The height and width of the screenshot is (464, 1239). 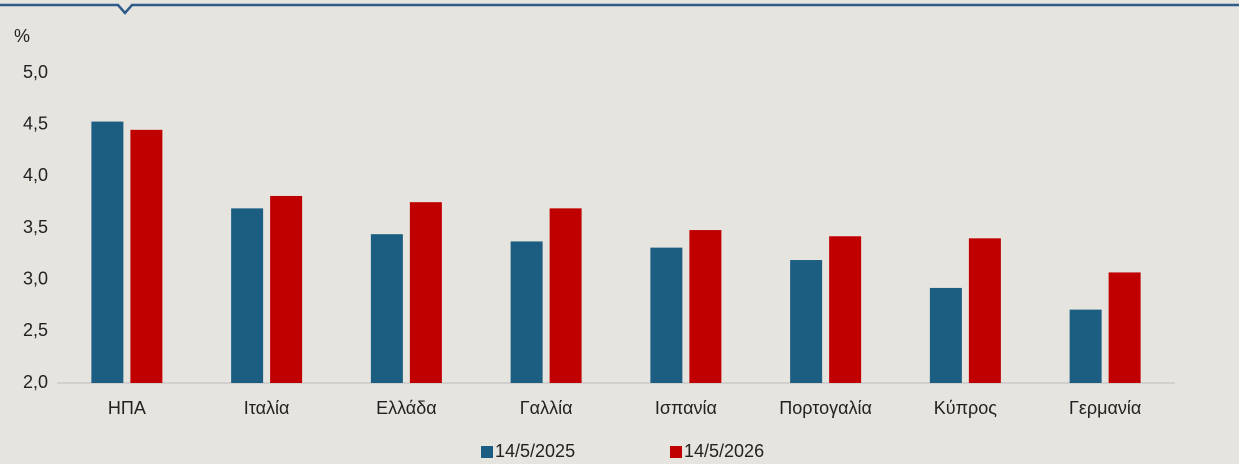 I want to click on y-tick-label: 4,0, so click(x=35, y=175).